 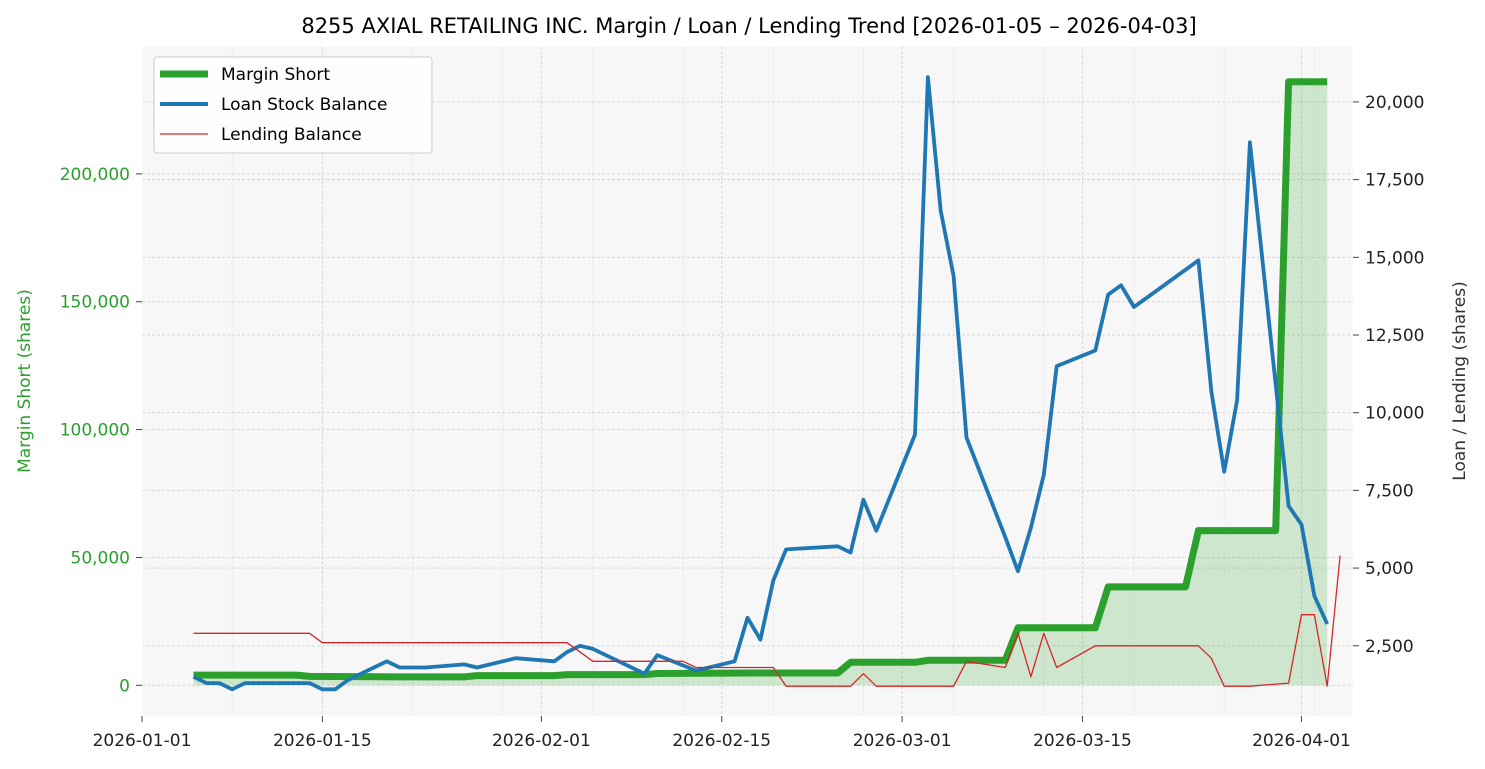 What do you see at coordinates (1389, 647) in the screenshot?
I see `y-right-tick-label: 2,500` at bounding box center [1389, 647].